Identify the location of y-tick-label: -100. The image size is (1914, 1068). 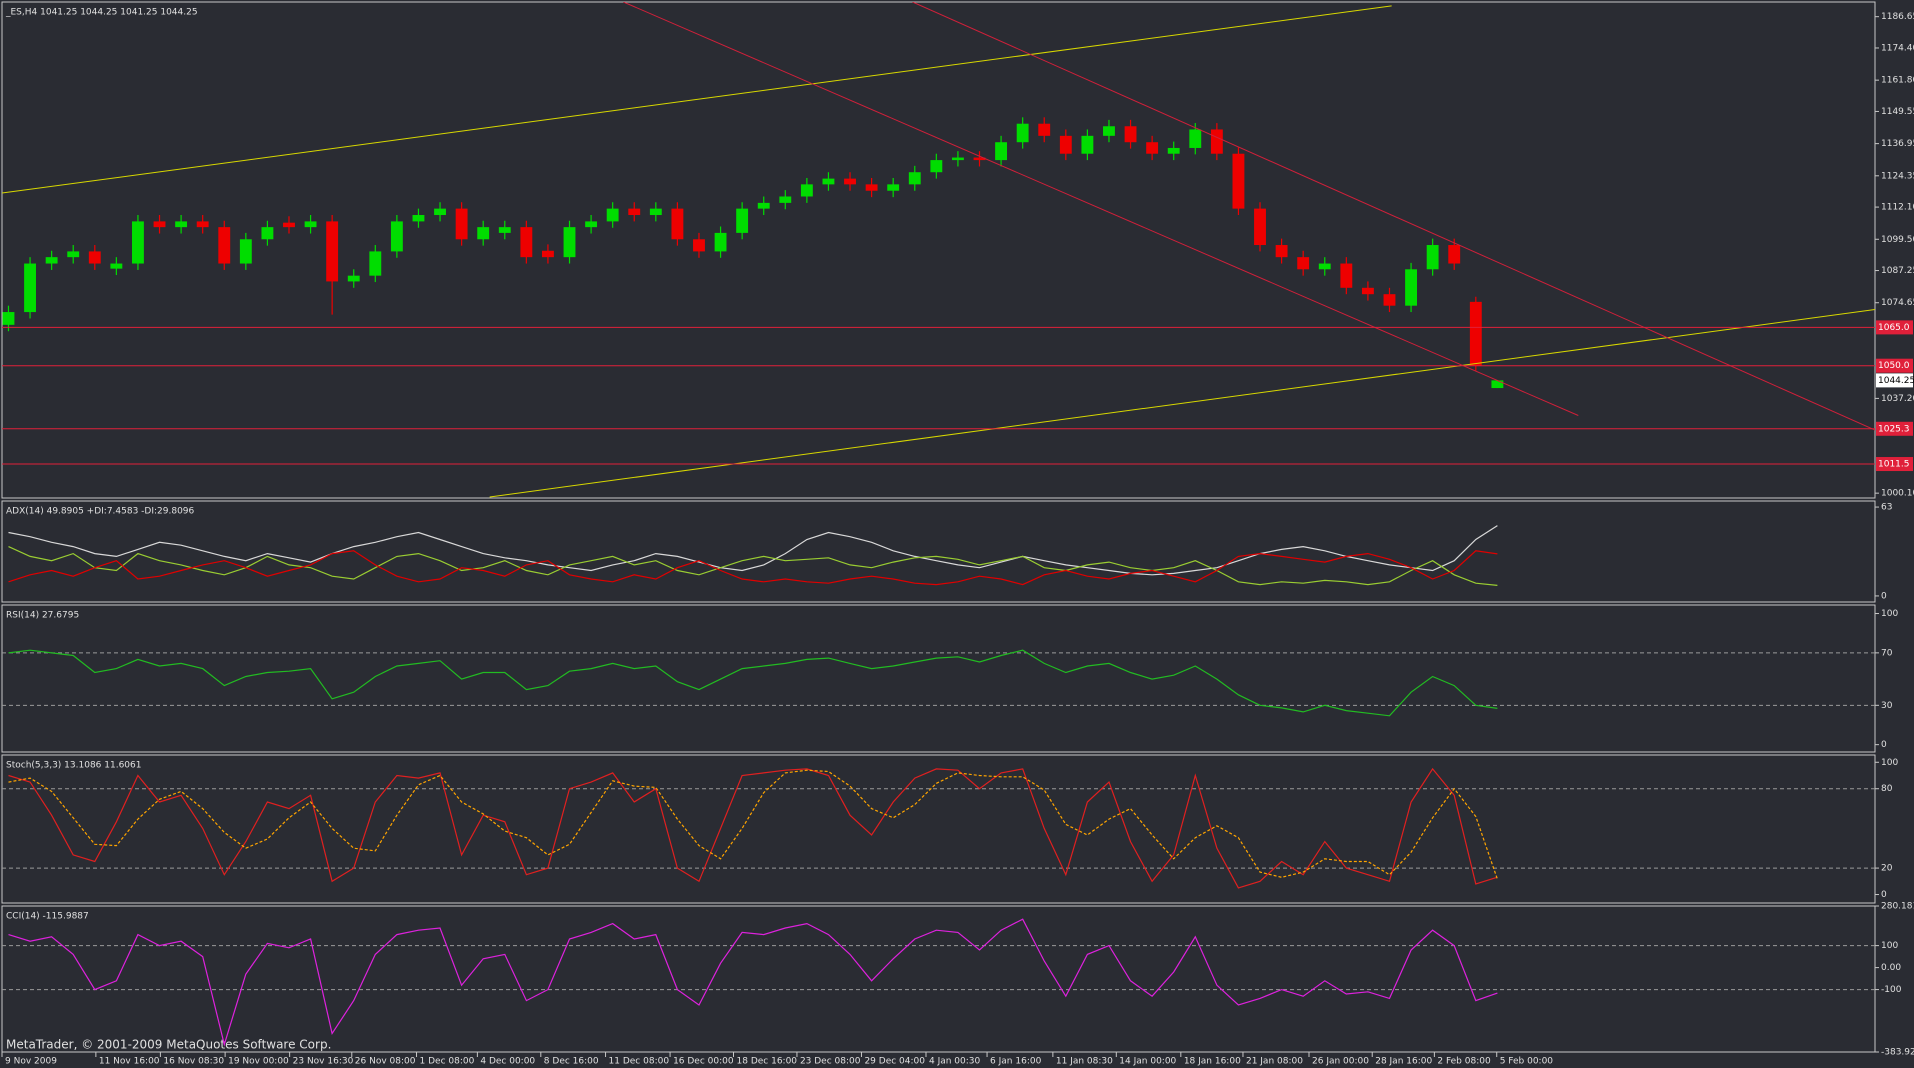
(1891, 990).